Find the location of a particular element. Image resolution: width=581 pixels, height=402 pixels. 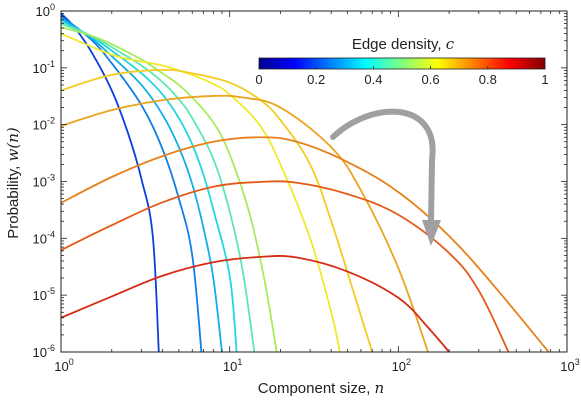

colorbar-tick-label: 0 is located at coordinates (258, 79).